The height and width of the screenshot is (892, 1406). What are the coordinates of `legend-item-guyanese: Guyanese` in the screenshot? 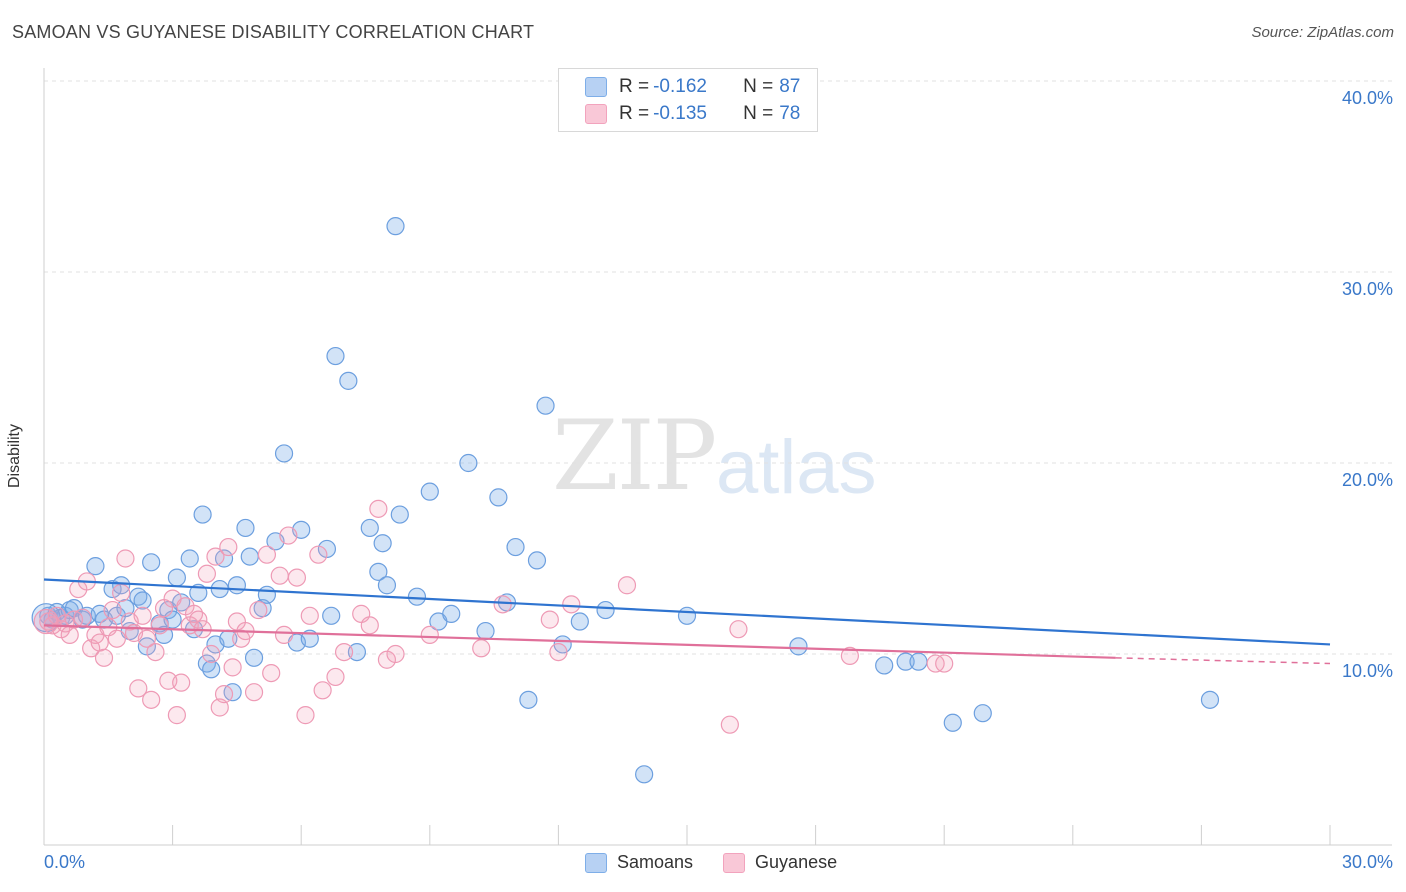 It's located at (780, 862).